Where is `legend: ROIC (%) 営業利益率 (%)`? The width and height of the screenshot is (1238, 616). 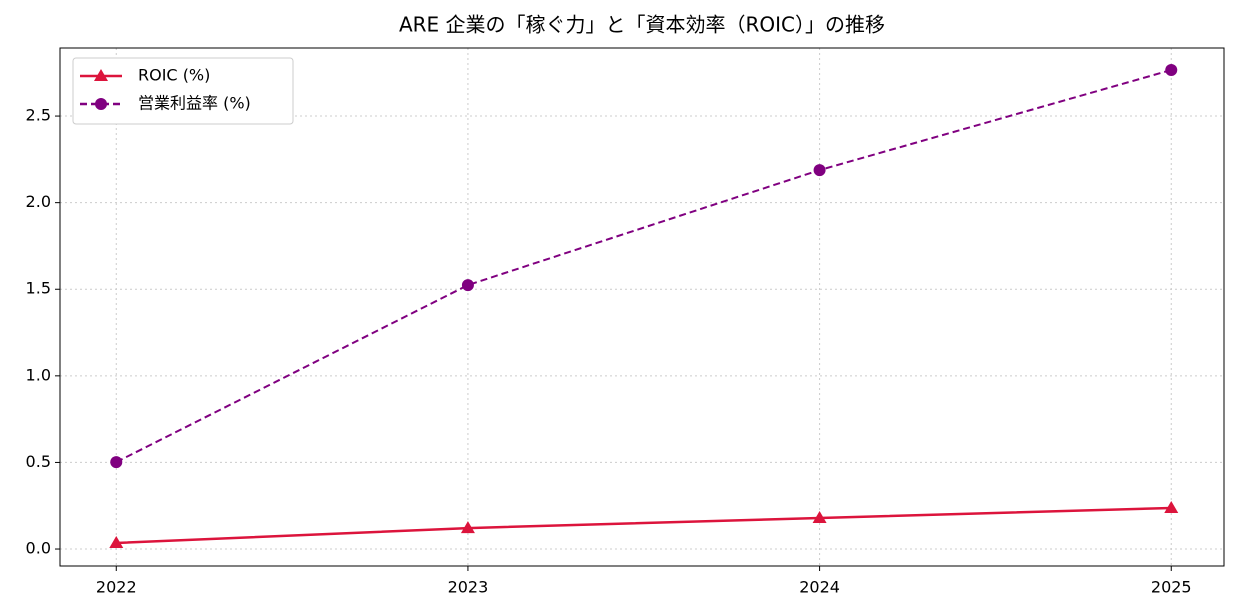
legend: ROIC (%) 営業利益率 (%) is located at coordinates (183, 91).